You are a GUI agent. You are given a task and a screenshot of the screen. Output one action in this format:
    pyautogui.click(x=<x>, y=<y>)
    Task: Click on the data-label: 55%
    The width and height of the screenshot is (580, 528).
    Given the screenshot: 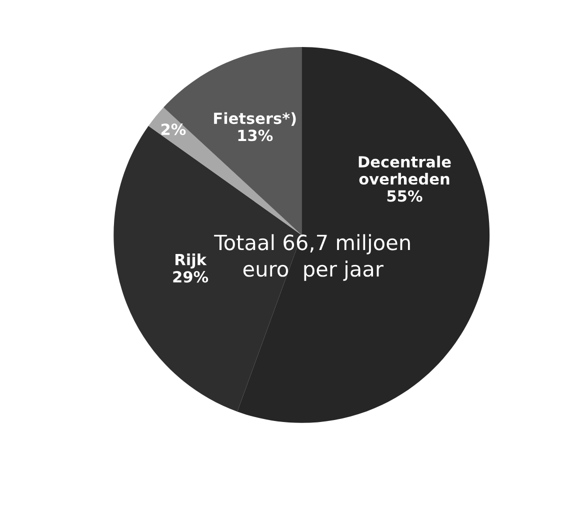 What is the action you would take?
    pyautogui.click(x=404, y=196)
    